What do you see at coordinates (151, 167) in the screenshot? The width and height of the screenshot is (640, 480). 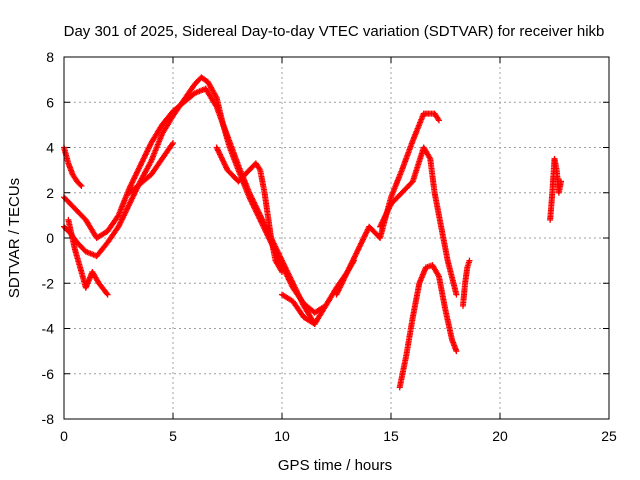 I see `series-track-e` at bounding box center [151, 167].